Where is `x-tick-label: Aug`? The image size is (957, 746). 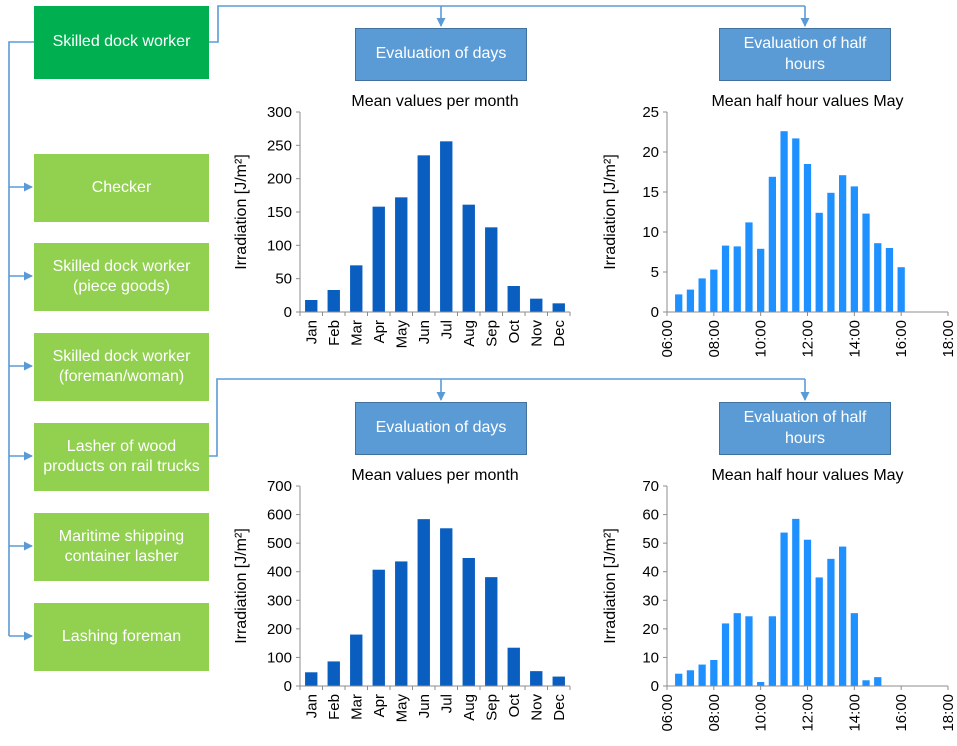 x-tick-label: Aug is located at coordinates (469, 333).